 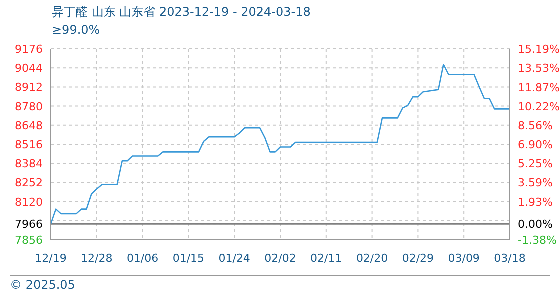 I want to click on y2-tick-label: 1.93%, so click(x=535, y=202).